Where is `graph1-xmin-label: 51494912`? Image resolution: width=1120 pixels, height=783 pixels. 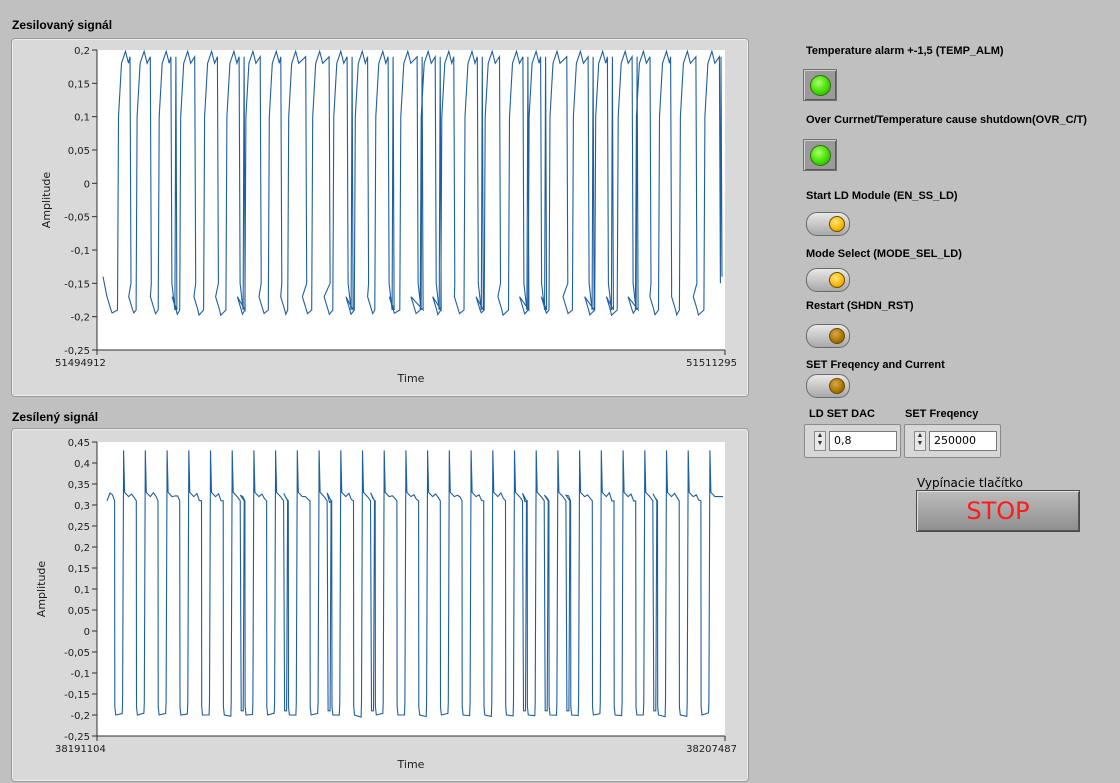 graph1-xmin-label: 51494912 is located at coordinates (80, 363).